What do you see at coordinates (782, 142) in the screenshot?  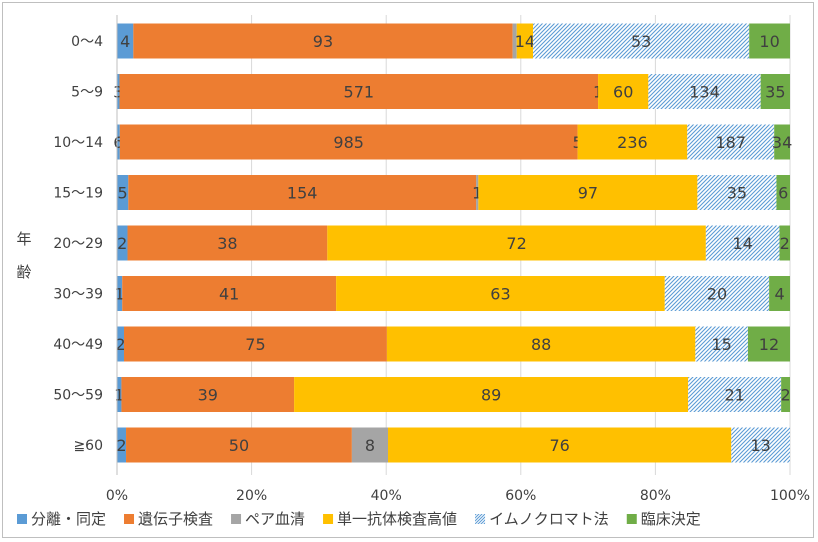 I see `data-label: 34` at bounding box center [782, 142].